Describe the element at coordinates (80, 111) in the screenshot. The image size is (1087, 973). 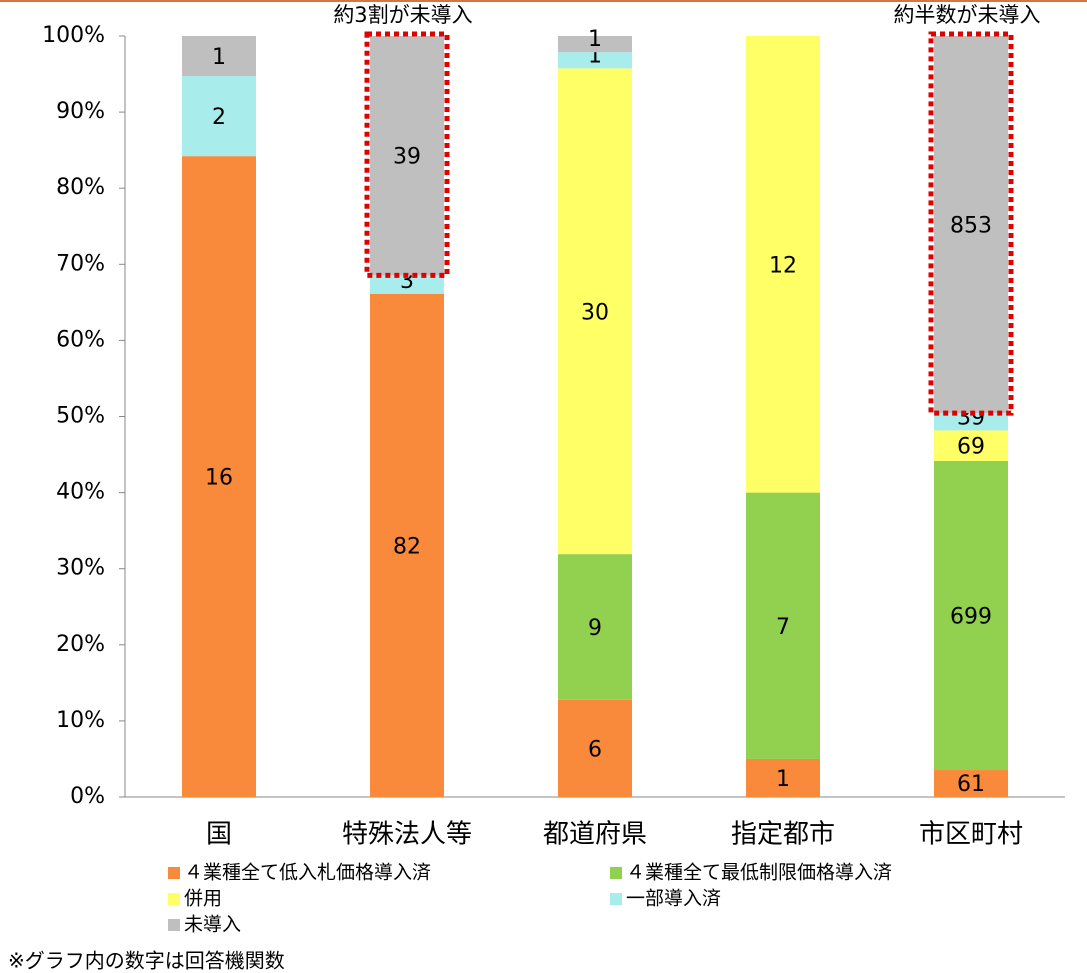
I see `y-tick-label: 90%` at that location.